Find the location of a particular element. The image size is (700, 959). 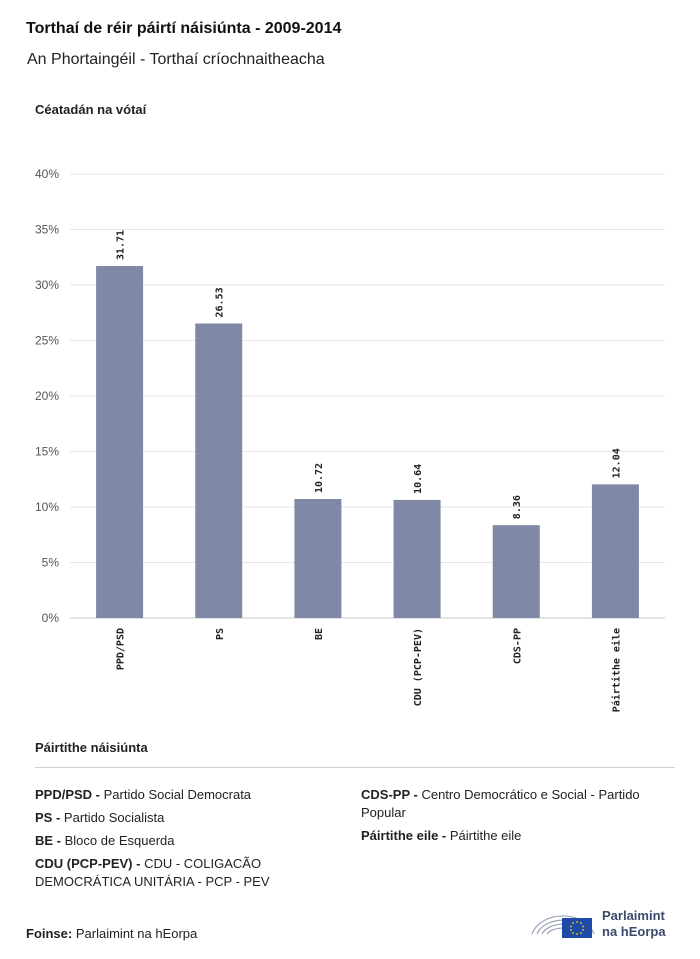

legend-item-be: BE - Bloco de Esquerda is located at coordinates (180, 841).